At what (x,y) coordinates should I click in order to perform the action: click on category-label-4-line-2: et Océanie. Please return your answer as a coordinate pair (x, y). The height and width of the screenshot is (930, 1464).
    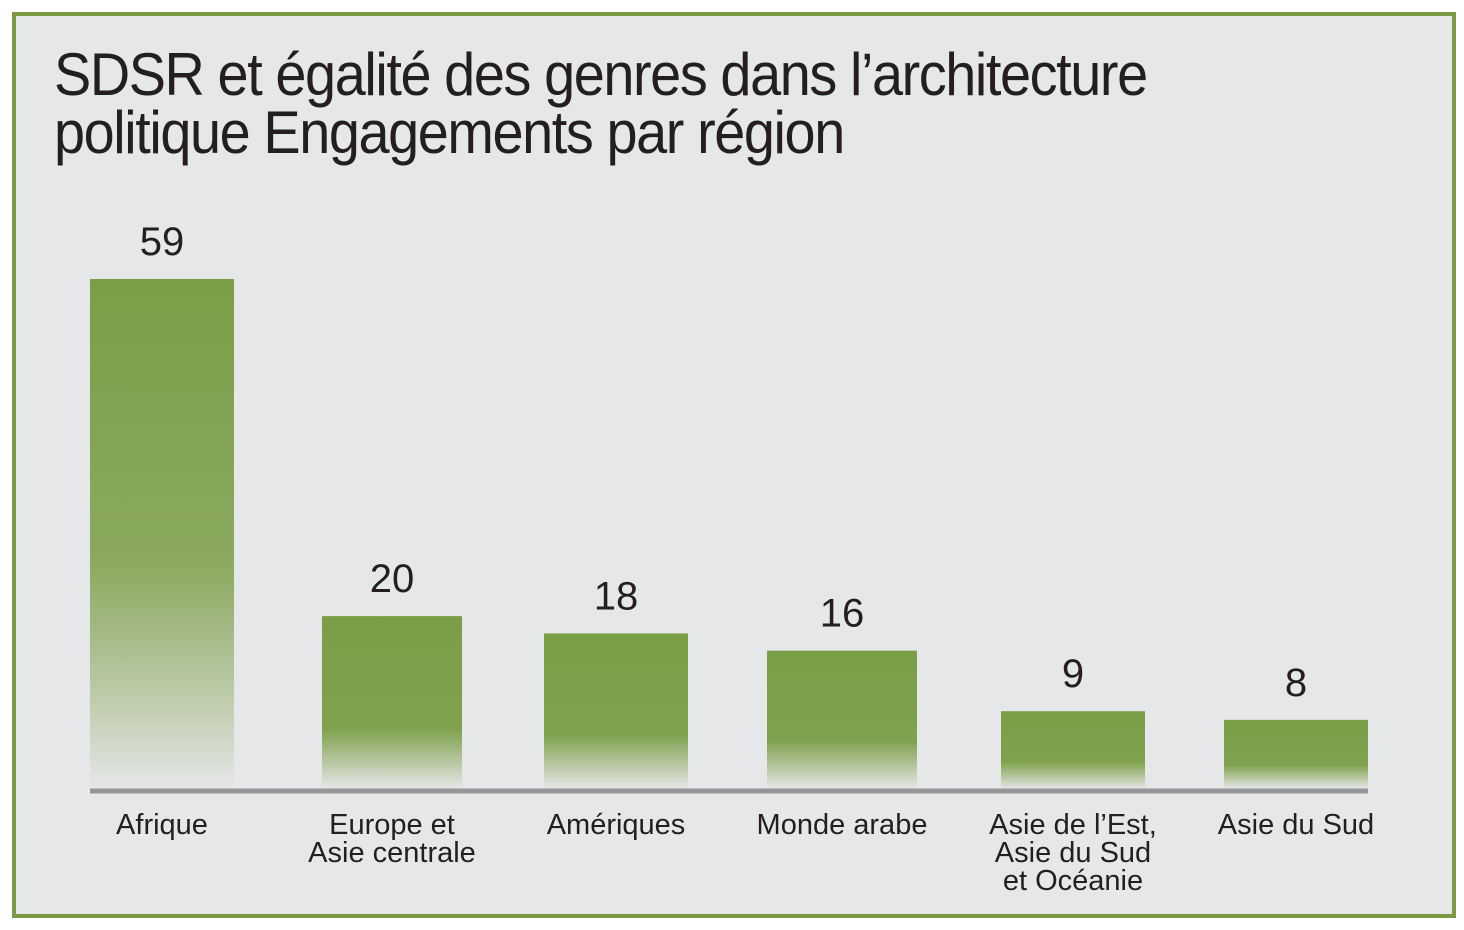
    Looking at the image, I should click on (1073, 881).